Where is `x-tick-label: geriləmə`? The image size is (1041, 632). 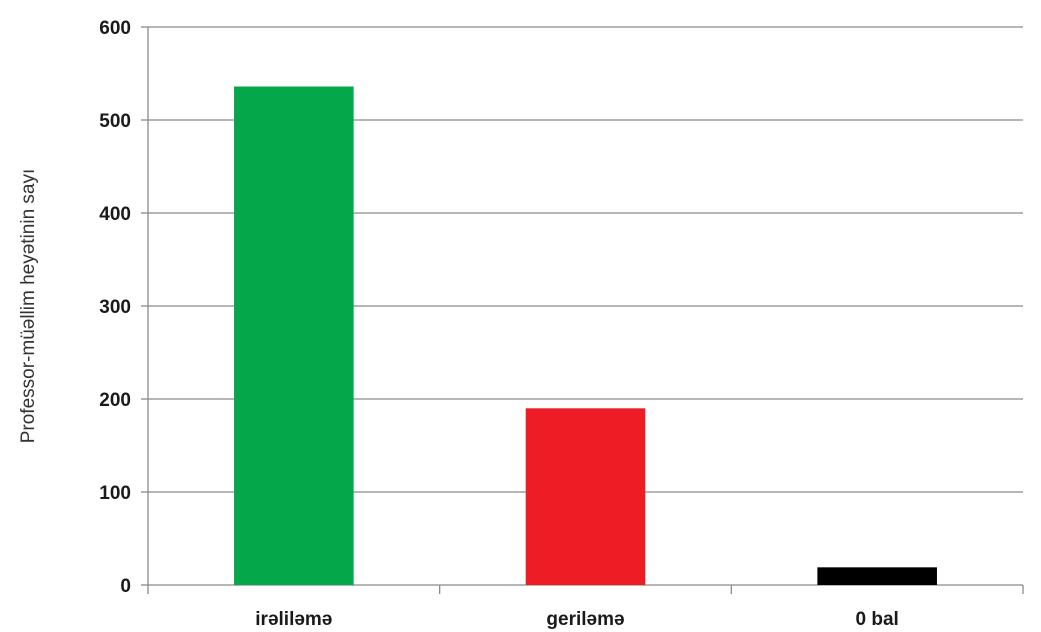 x-tick-label: geriləmə is located at coordinates (585, 619).